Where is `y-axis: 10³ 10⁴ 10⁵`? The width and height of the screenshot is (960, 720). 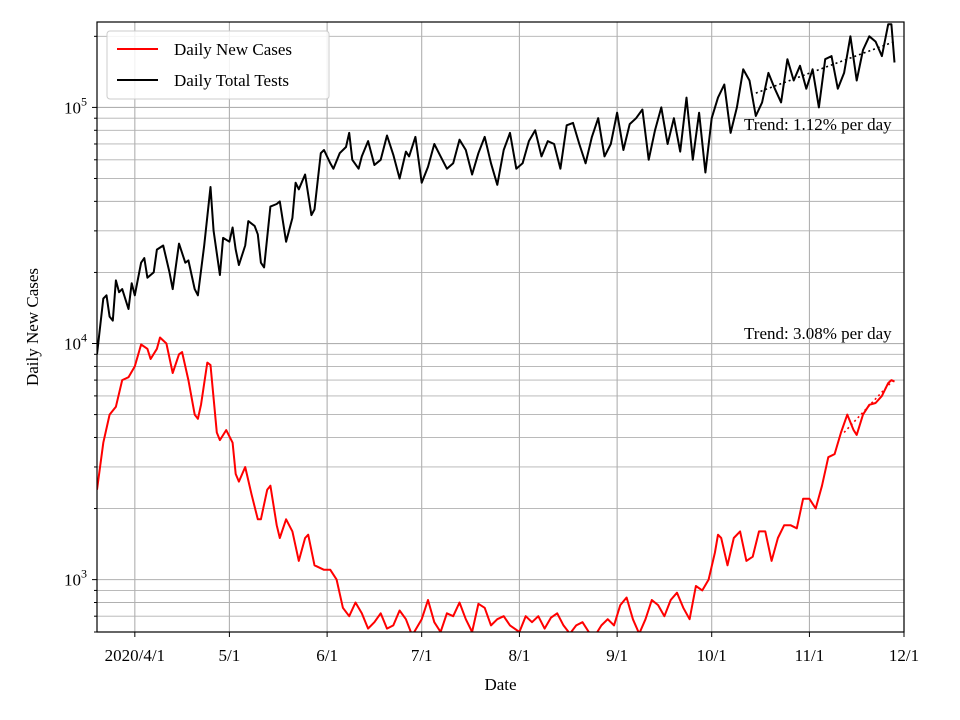
y-axis: 10³ 10⁴ 10⁵ is located at coordinates (80, 334).